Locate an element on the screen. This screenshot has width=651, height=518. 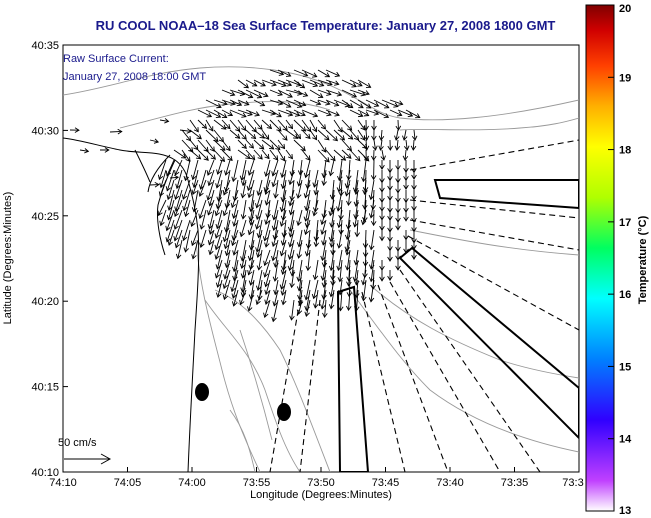
annotation-line-1: Raw Surface Current: is located at coordinates (116, 59).